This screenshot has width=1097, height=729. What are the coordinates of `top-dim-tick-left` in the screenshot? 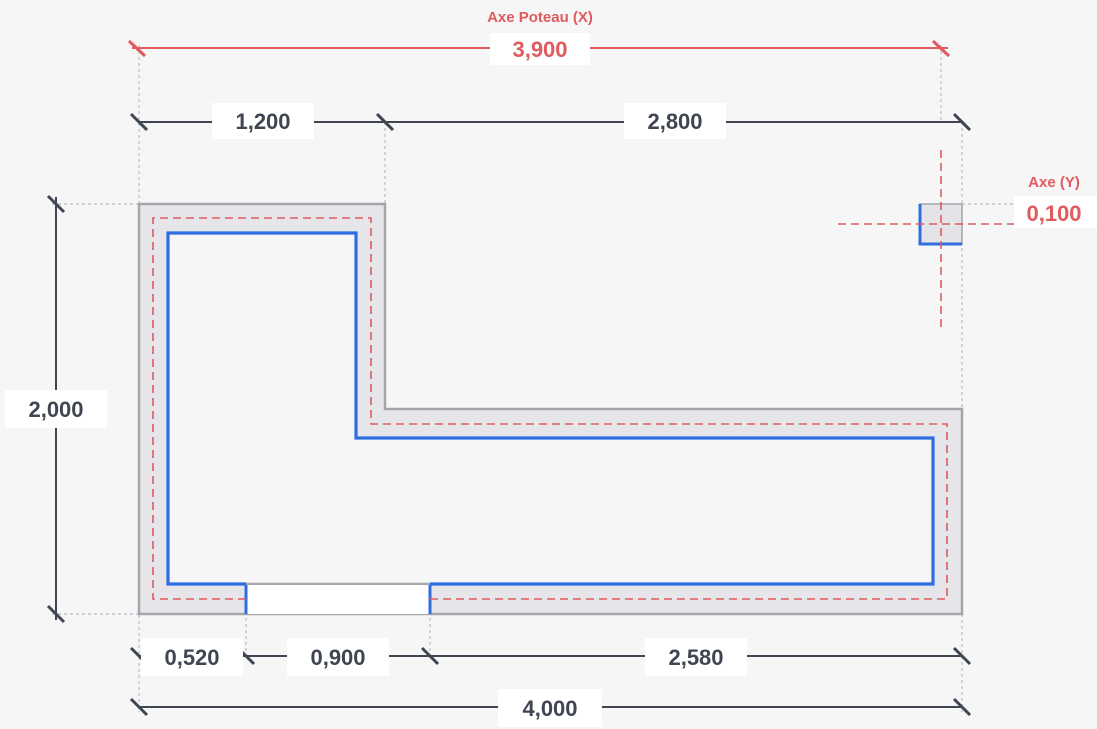 It's located at (139, 122).